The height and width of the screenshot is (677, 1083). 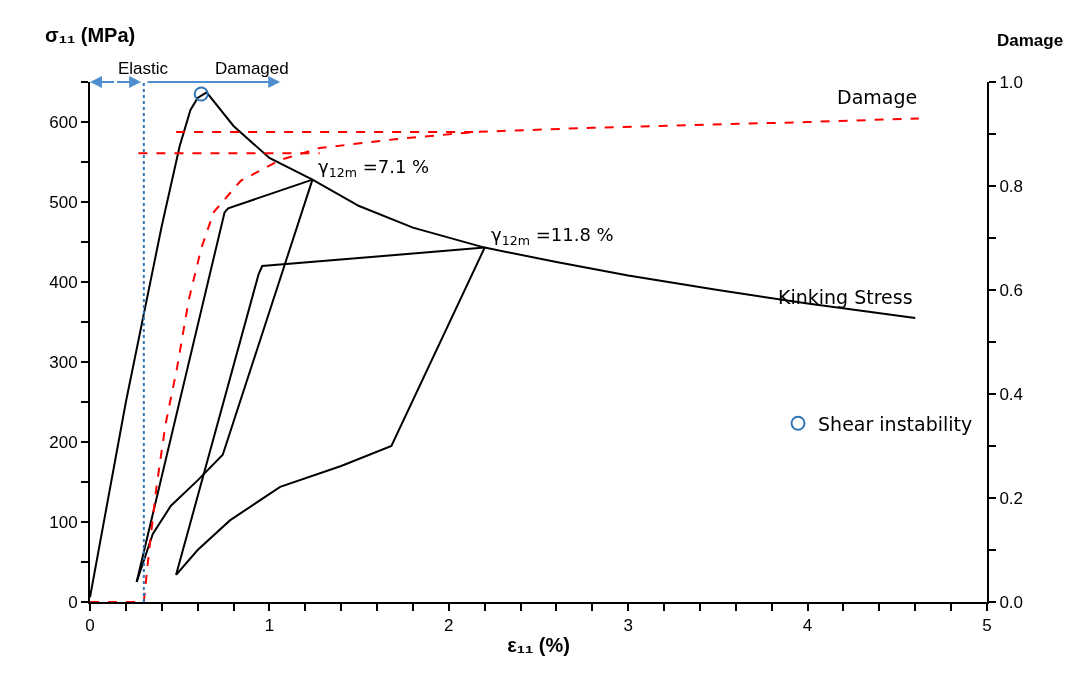 I want to click on annotation: γ$_{12m}$ =7.1 %, so click(x=374, y=168).